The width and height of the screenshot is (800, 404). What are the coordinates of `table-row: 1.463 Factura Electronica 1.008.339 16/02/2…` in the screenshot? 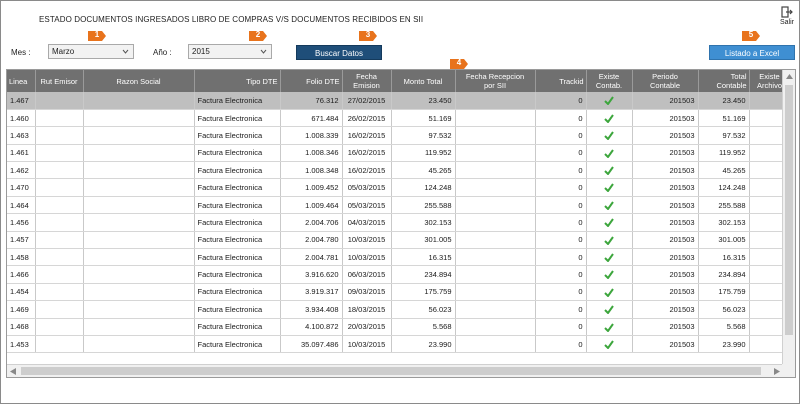 It's located at (401, 135).